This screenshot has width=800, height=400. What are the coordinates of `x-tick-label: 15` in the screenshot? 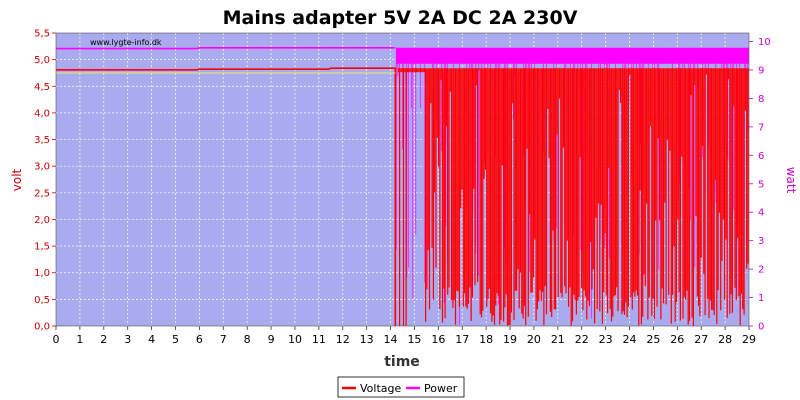 It's located at (414, 339).